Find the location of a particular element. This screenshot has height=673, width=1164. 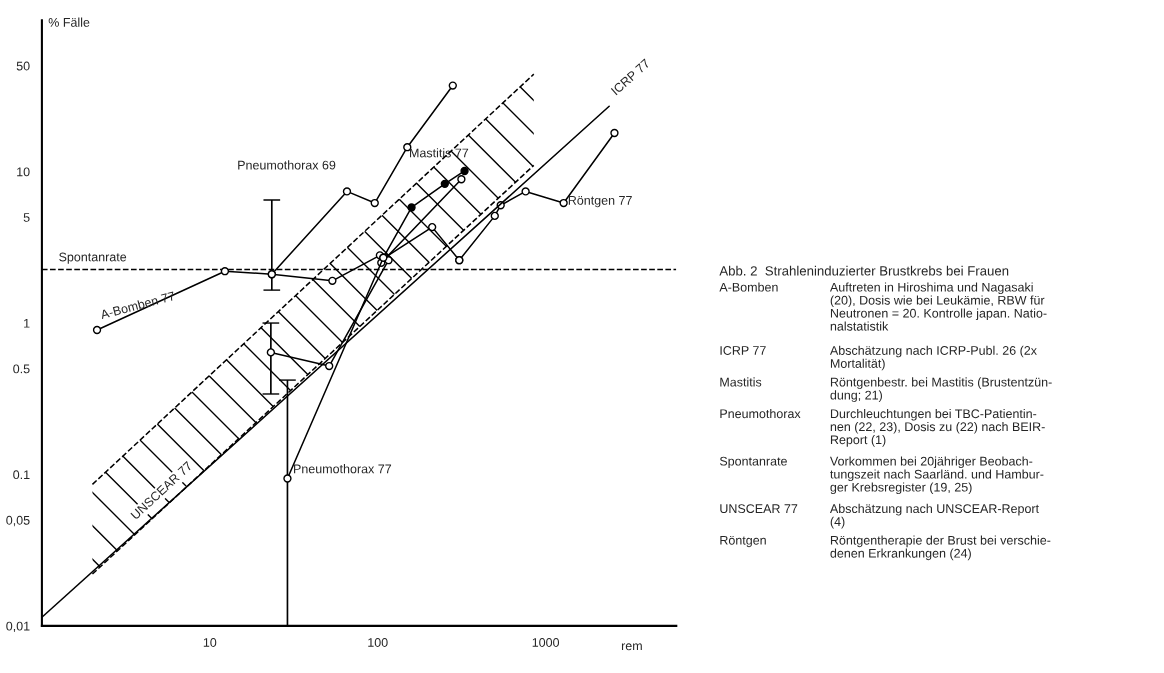

ref-line-label: Spontanrate is located at coordinates (93, 258).